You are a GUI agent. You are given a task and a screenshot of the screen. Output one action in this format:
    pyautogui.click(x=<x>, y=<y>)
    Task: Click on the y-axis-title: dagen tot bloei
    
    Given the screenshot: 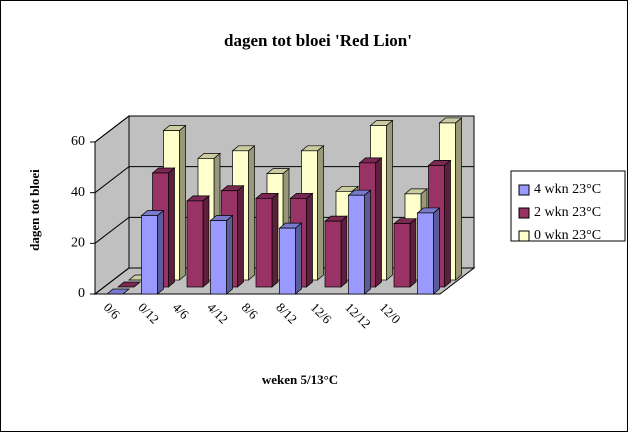 What is the action you would take?
    pyautogui.click(x=34, y=210)
    